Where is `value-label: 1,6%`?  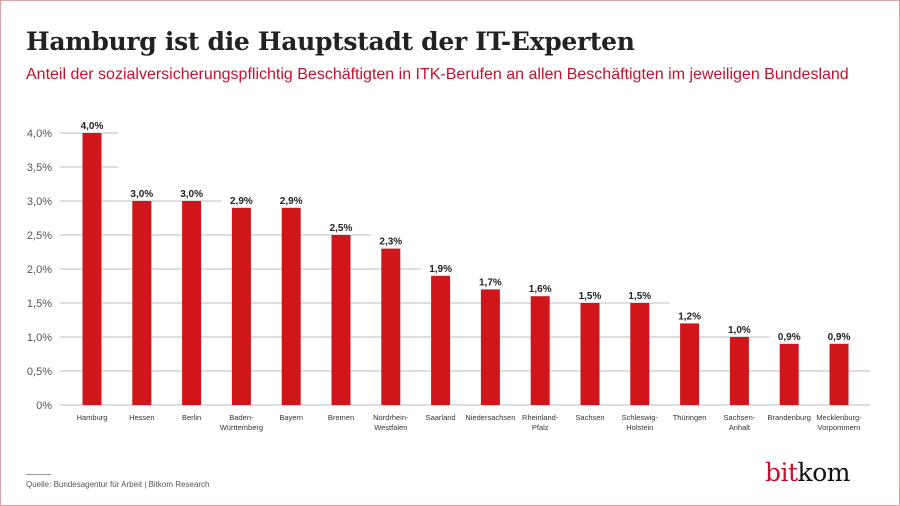
value-label: 1,6% is located at coordinates (540, 289).